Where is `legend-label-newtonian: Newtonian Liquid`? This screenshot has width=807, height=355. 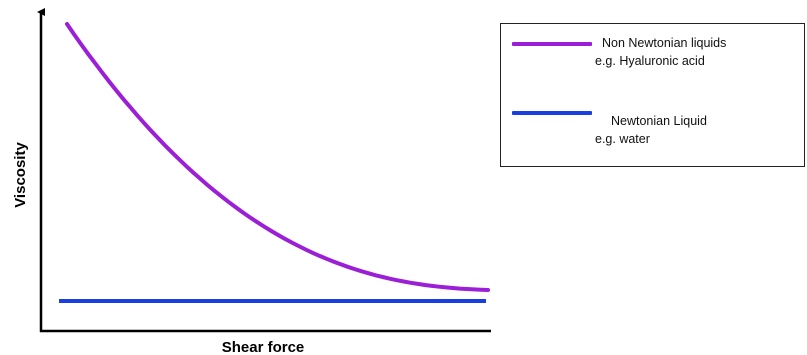 legend-label-newtonian: Newtonian Liquid is located at coordinates (659, 121).